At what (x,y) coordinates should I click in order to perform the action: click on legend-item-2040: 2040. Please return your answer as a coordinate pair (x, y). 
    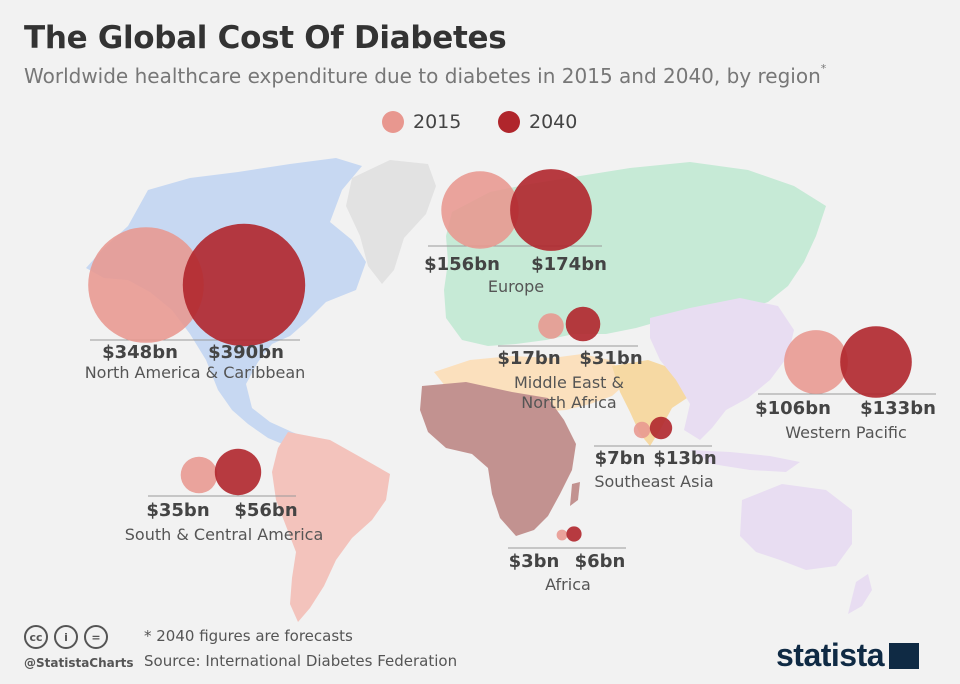
    Looking at the image, I should click on (537, 122).